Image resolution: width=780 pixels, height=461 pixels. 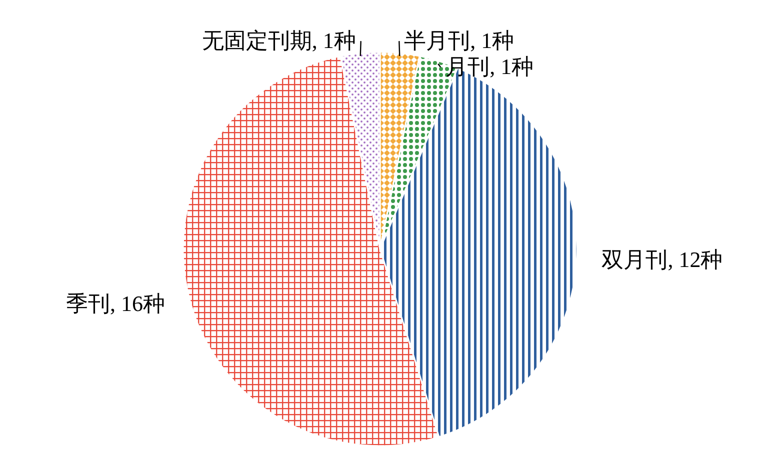 I want to click on slice-label: 双月刊, 12种, so click(x=662, y=259).